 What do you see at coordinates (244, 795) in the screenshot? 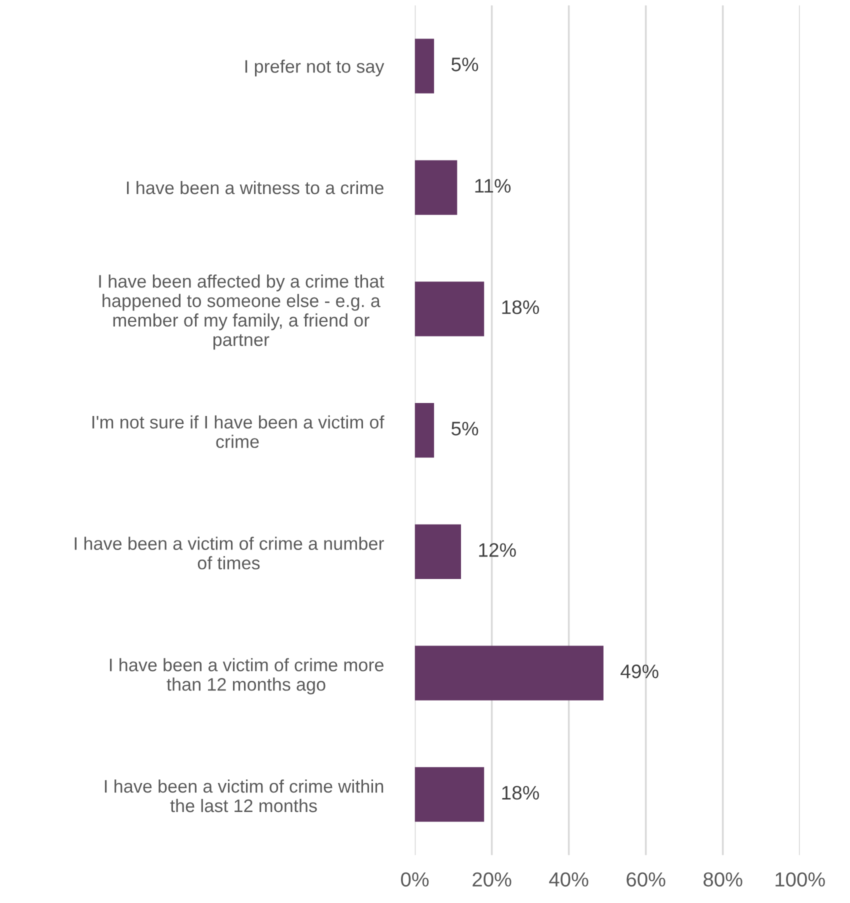
I see `y-tick-label: I have been a victim of crime within the last 12 months` at bounding box center [244, 795].